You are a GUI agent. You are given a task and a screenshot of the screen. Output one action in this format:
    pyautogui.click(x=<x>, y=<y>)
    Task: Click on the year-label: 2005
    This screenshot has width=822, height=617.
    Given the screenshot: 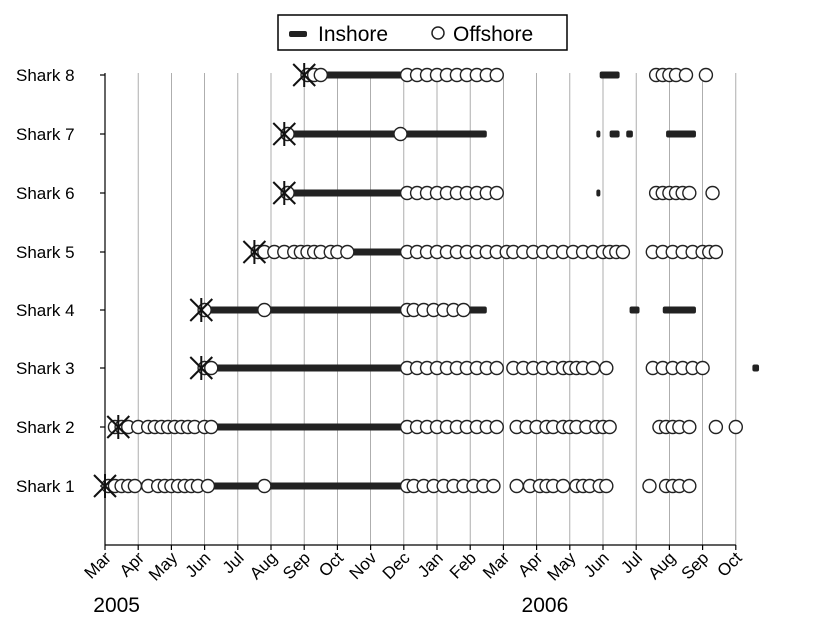 What is the action you would take?
    pyautogui.click(x=116, y=605)
    